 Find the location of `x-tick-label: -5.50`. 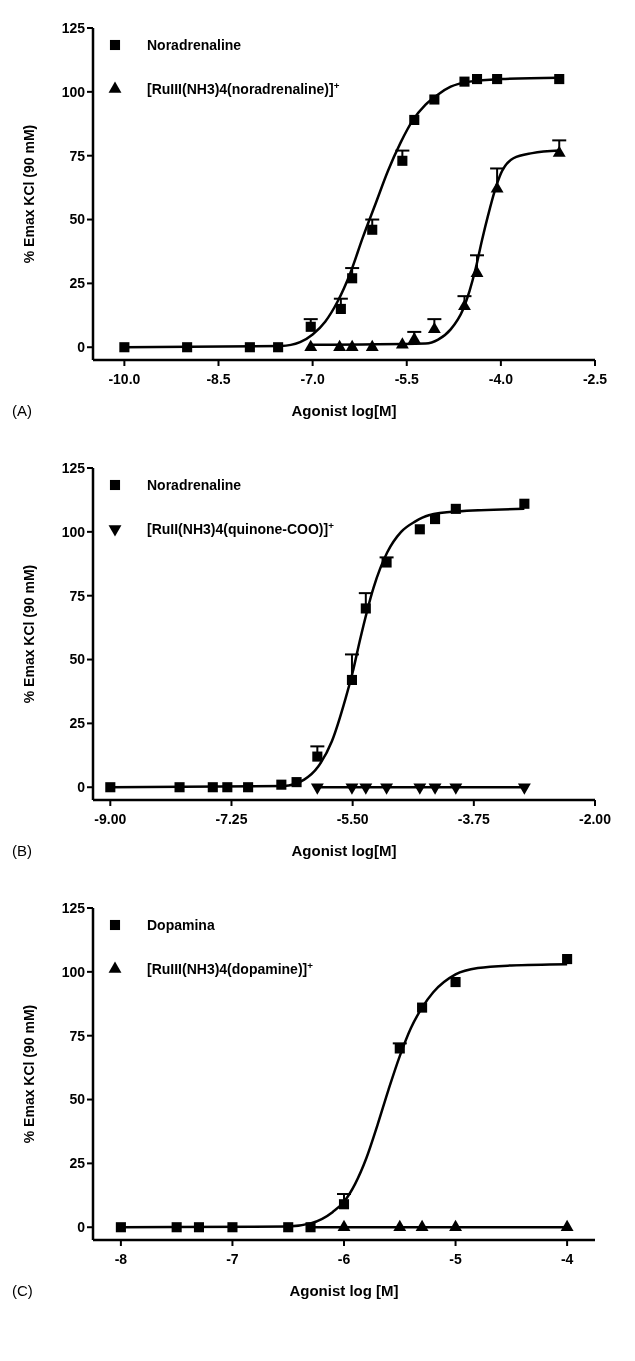

x-tick-label: -5.50 is located at coordinates (352, 819).